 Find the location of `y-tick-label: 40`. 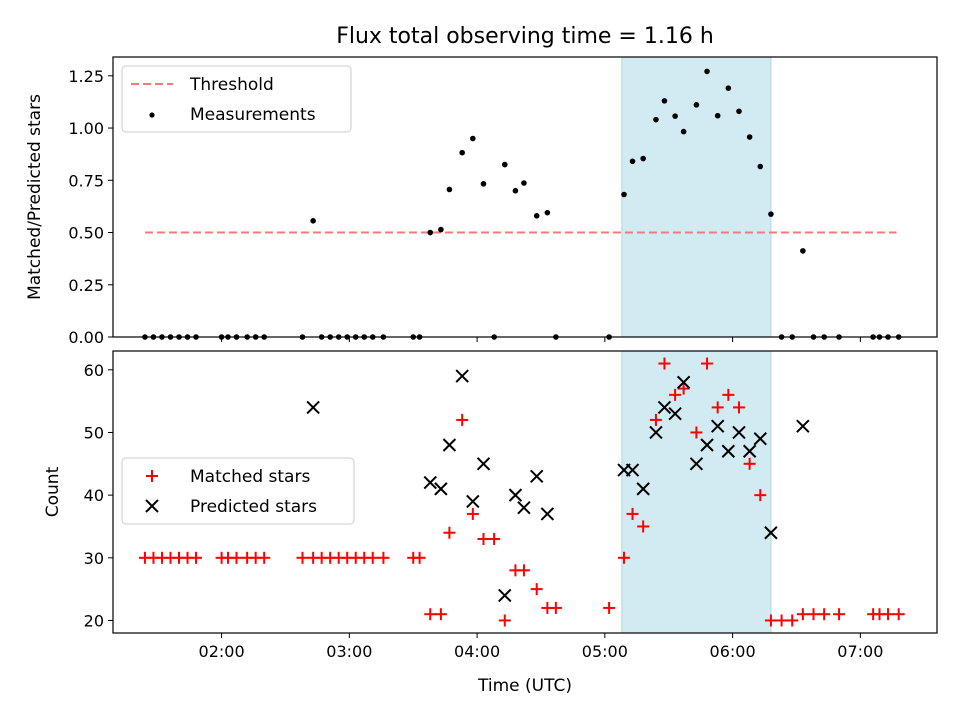

y-tick-label: 40 is located at coordinates (94, 495).